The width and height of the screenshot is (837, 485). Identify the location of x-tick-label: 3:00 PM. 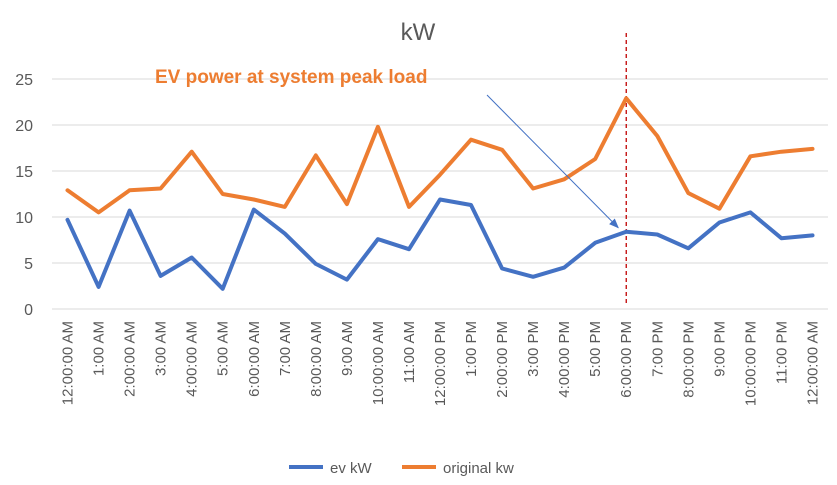
(533, 349).